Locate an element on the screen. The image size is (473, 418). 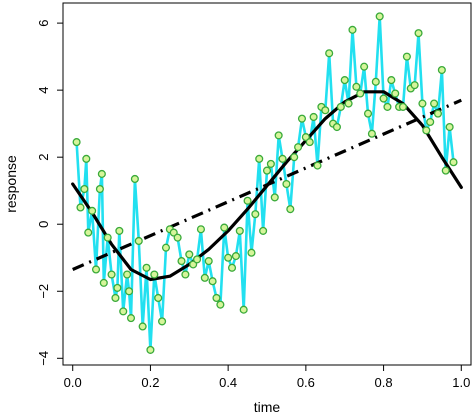
y-tick-label: 2 is located at coordinates (43, 157).